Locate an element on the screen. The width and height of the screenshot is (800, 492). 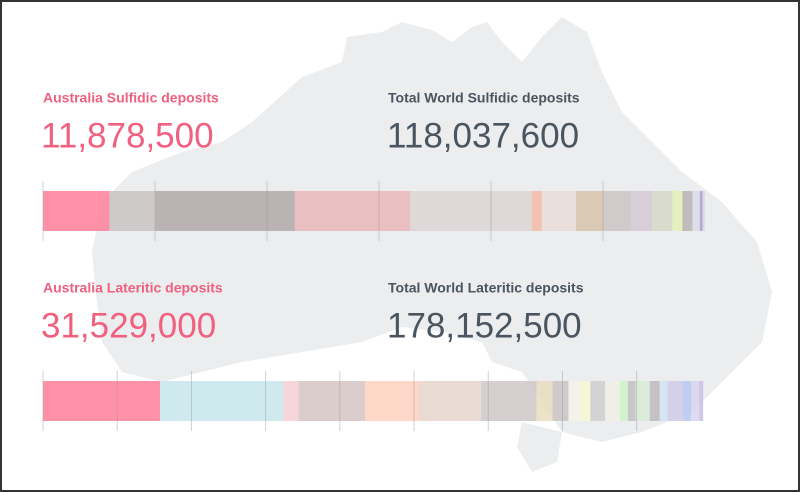
world-label: Total World Lateritic deposits is located at coordinates (486, 288).